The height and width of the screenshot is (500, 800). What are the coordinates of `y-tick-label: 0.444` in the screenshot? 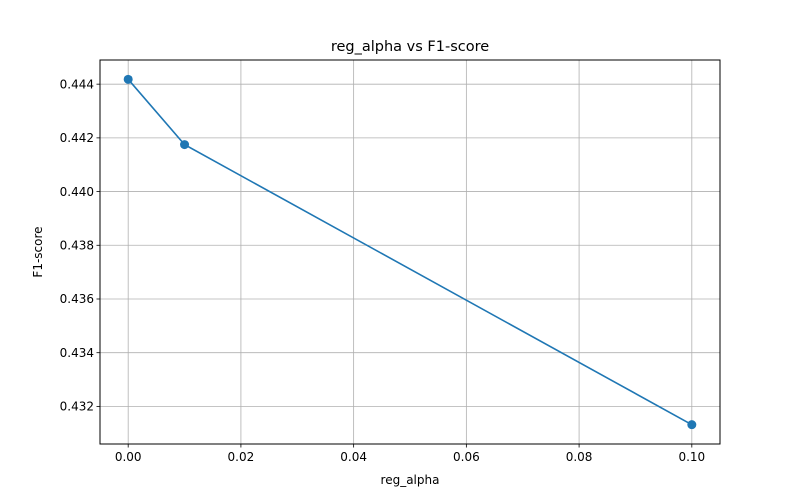 It's located at (77, 84).